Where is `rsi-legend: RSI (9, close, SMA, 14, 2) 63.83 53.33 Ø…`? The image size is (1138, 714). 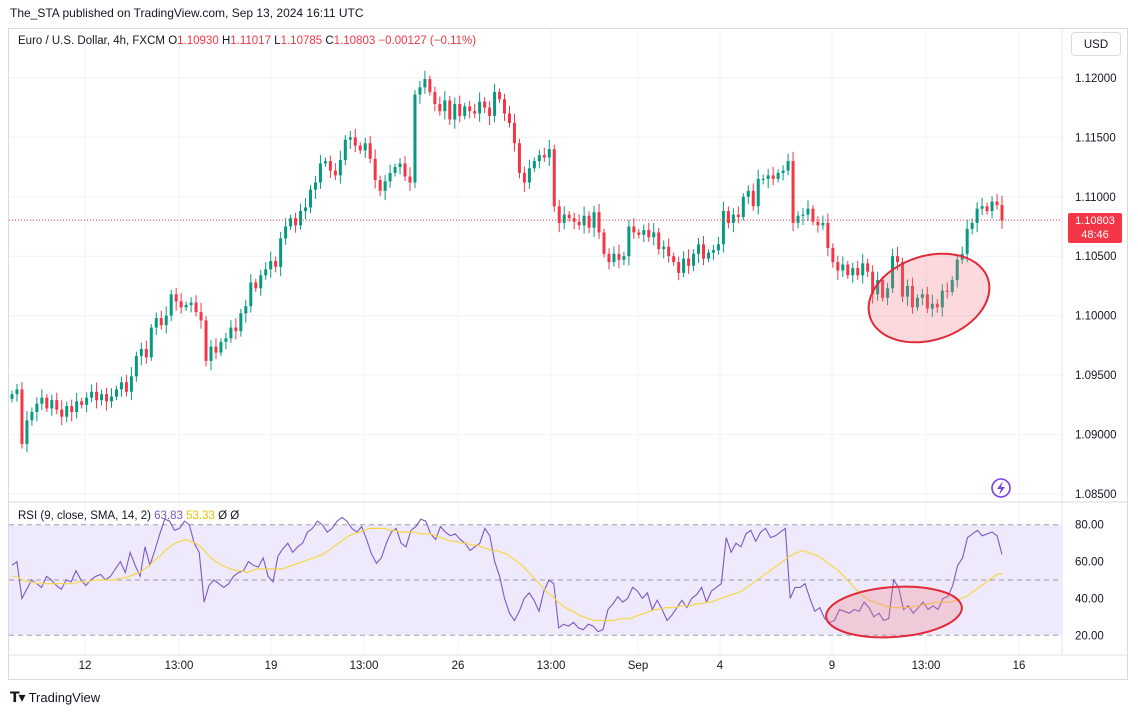 rsi-legend: RSI (9, close, SMA, 14, 2) 63.83 53.33 Ø… is located at coordinates (128, 516).